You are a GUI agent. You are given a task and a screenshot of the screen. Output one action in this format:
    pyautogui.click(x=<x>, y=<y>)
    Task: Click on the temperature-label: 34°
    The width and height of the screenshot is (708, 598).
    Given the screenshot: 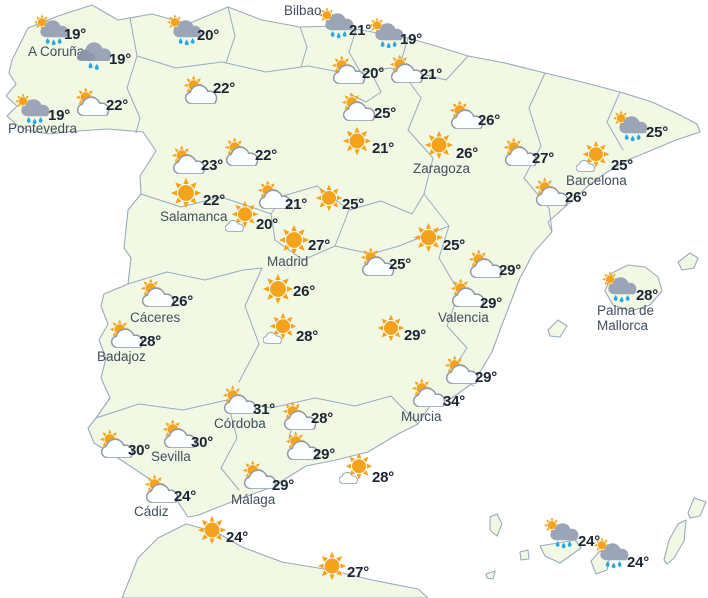 What is the action you would take?
    pyautogui.click(x=454, y=401)
    